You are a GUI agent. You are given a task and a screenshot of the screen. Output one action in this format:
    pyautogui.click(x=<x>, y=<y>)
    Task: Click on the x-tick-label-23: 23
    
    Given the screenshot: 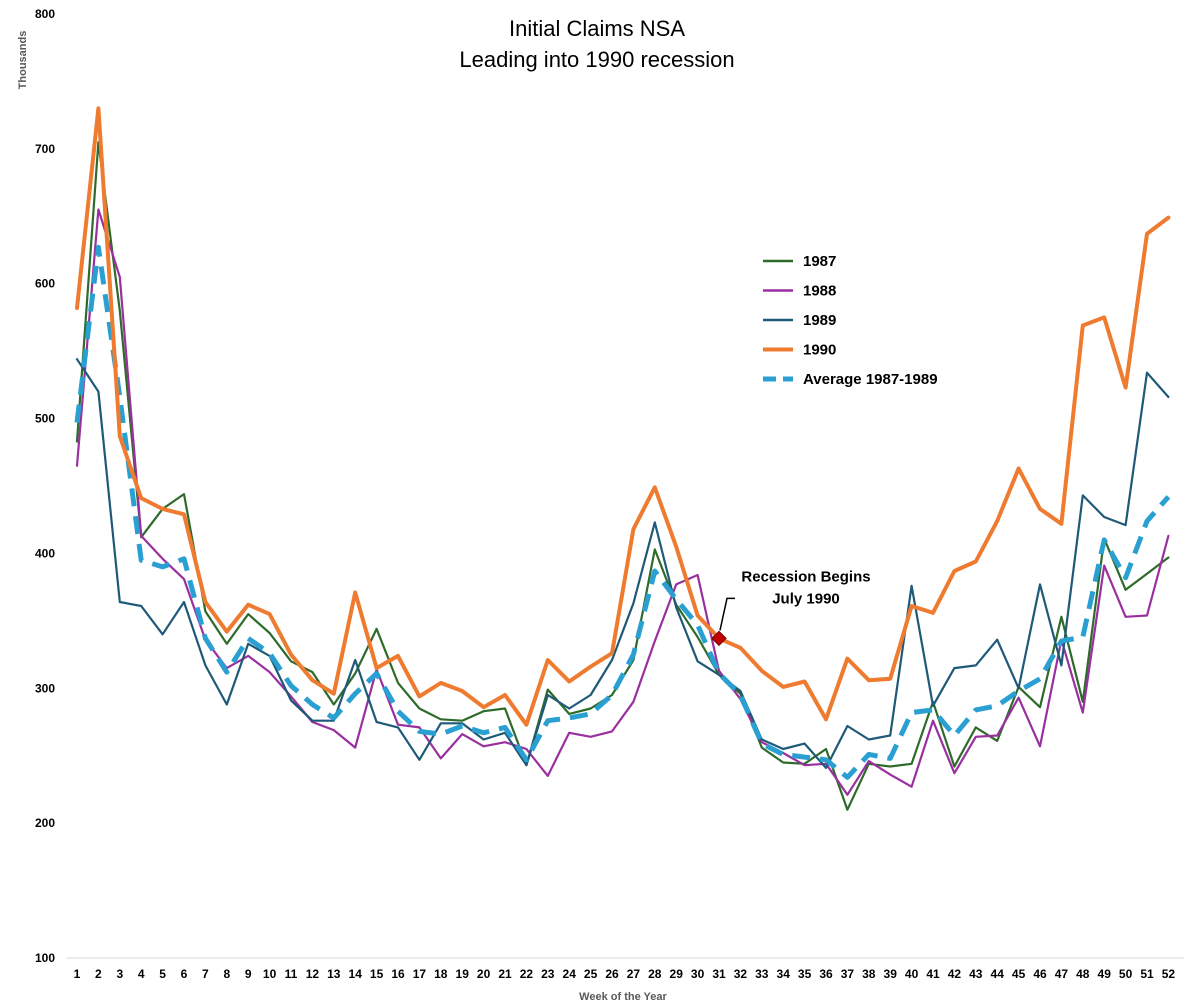 What is the action you would take?
    pyautogui.click(x=548, y=974)
    